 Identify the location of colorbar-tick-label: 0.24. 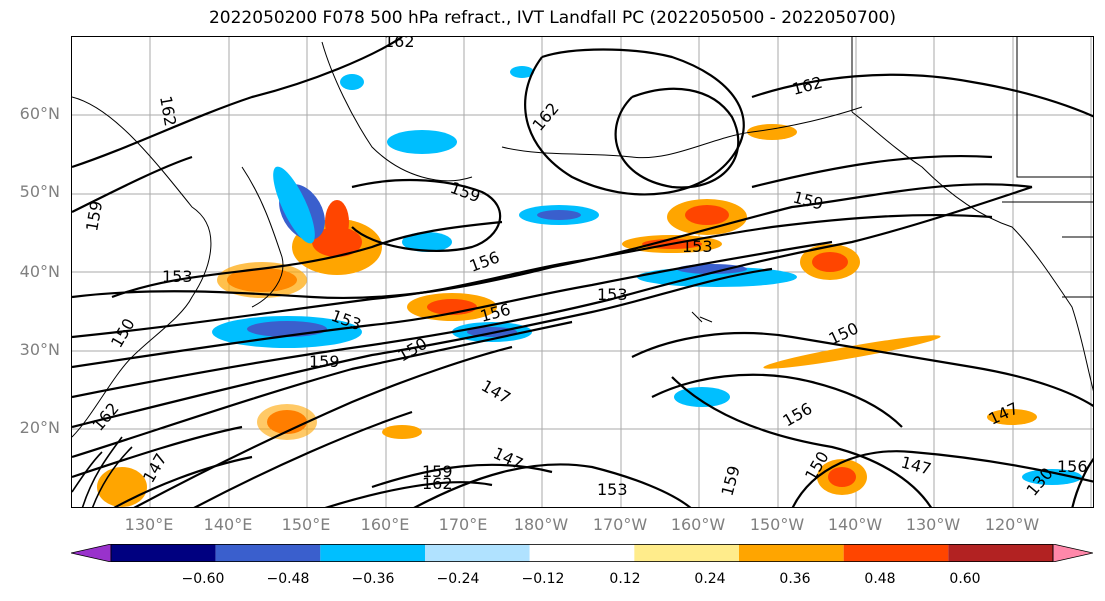
(710, 579).